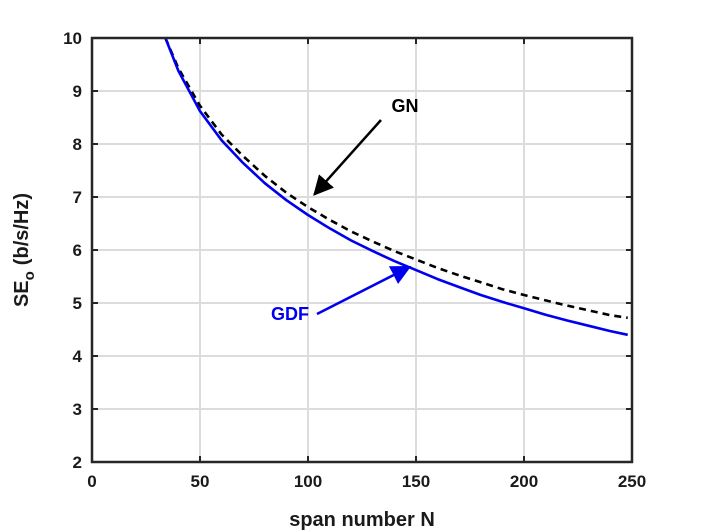 This screenshot has width=706, height=530. I want to click on y-tick-label: 3, so click(77, 409).